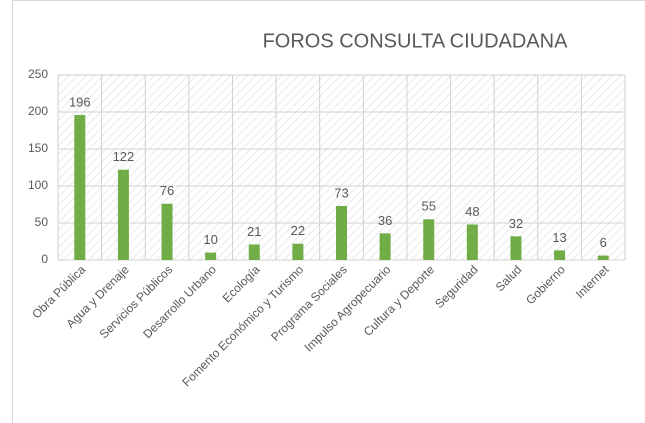  What do you see at coordinates (210, 239) in the screenshot?
I see `data-label: 10` at bounding box center [210, 239].